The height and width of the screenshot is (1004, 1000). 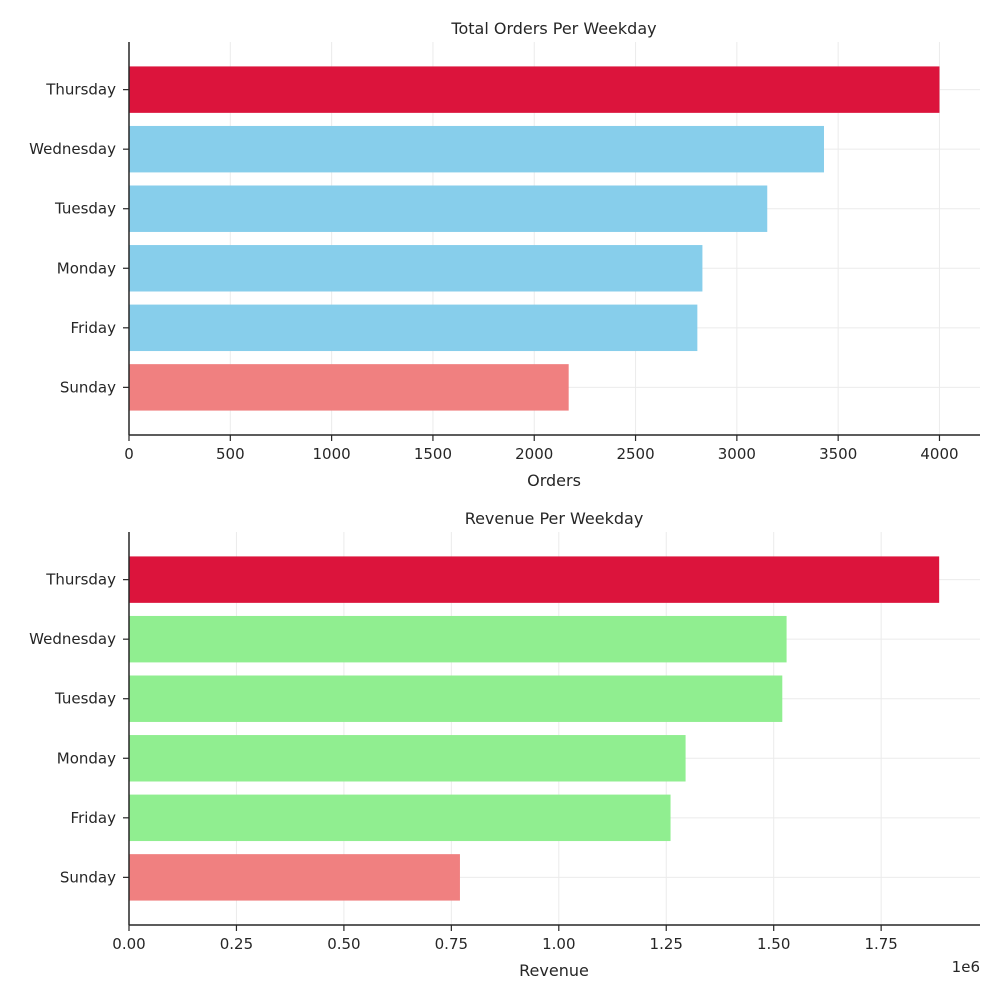 What do you see at coordinates (433, 454) in the screenshot?
I see `x-tick-label: 1500` at bounding box center [433, 454].